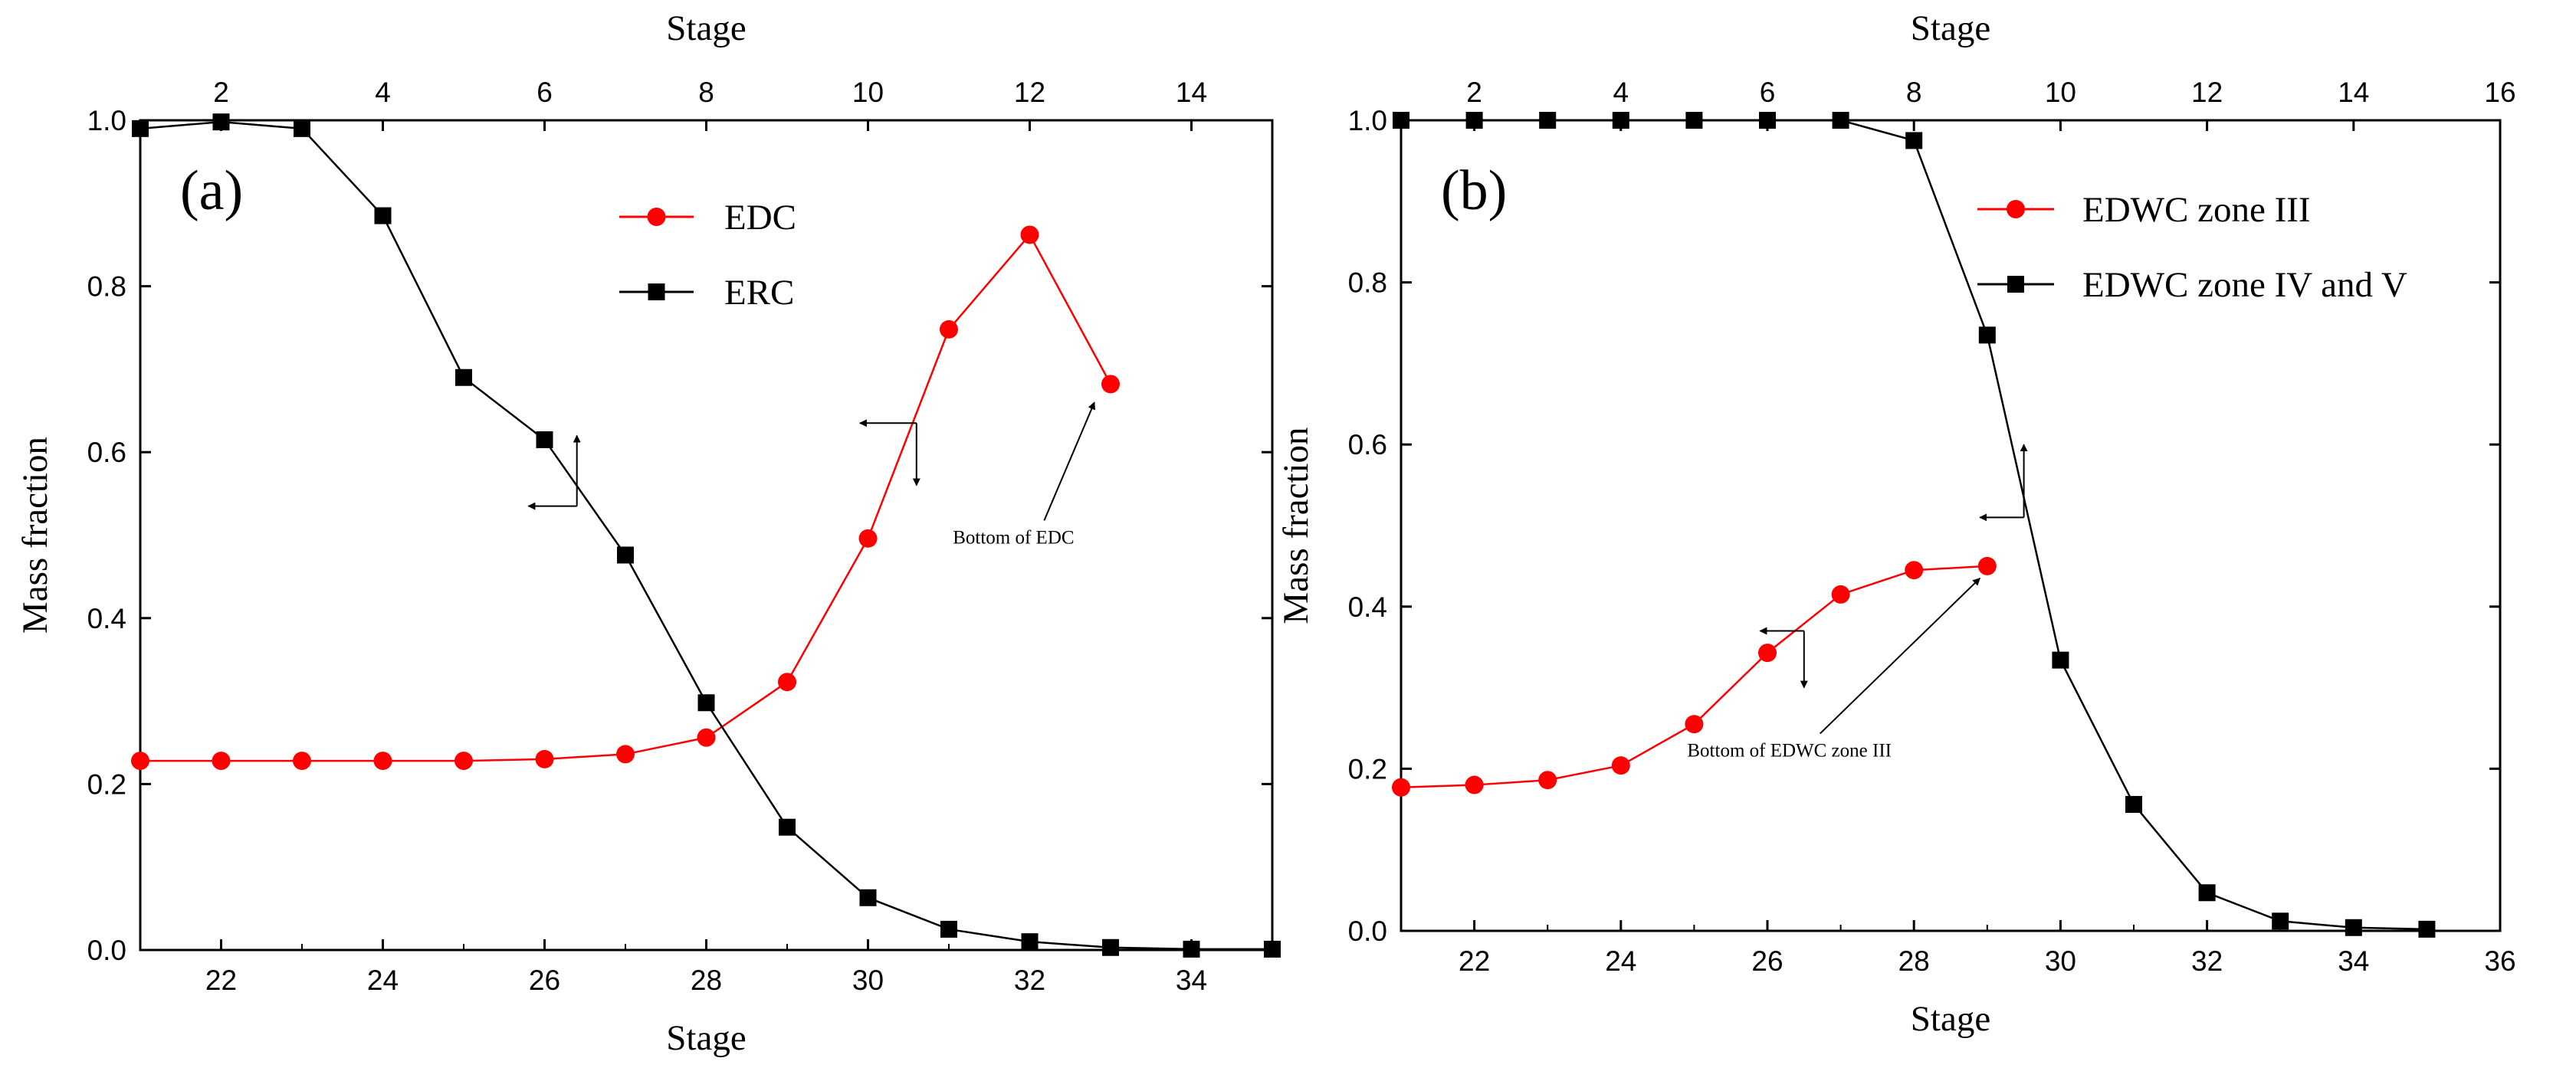  I want to click on panel-label: (b), so click(1474, 190).